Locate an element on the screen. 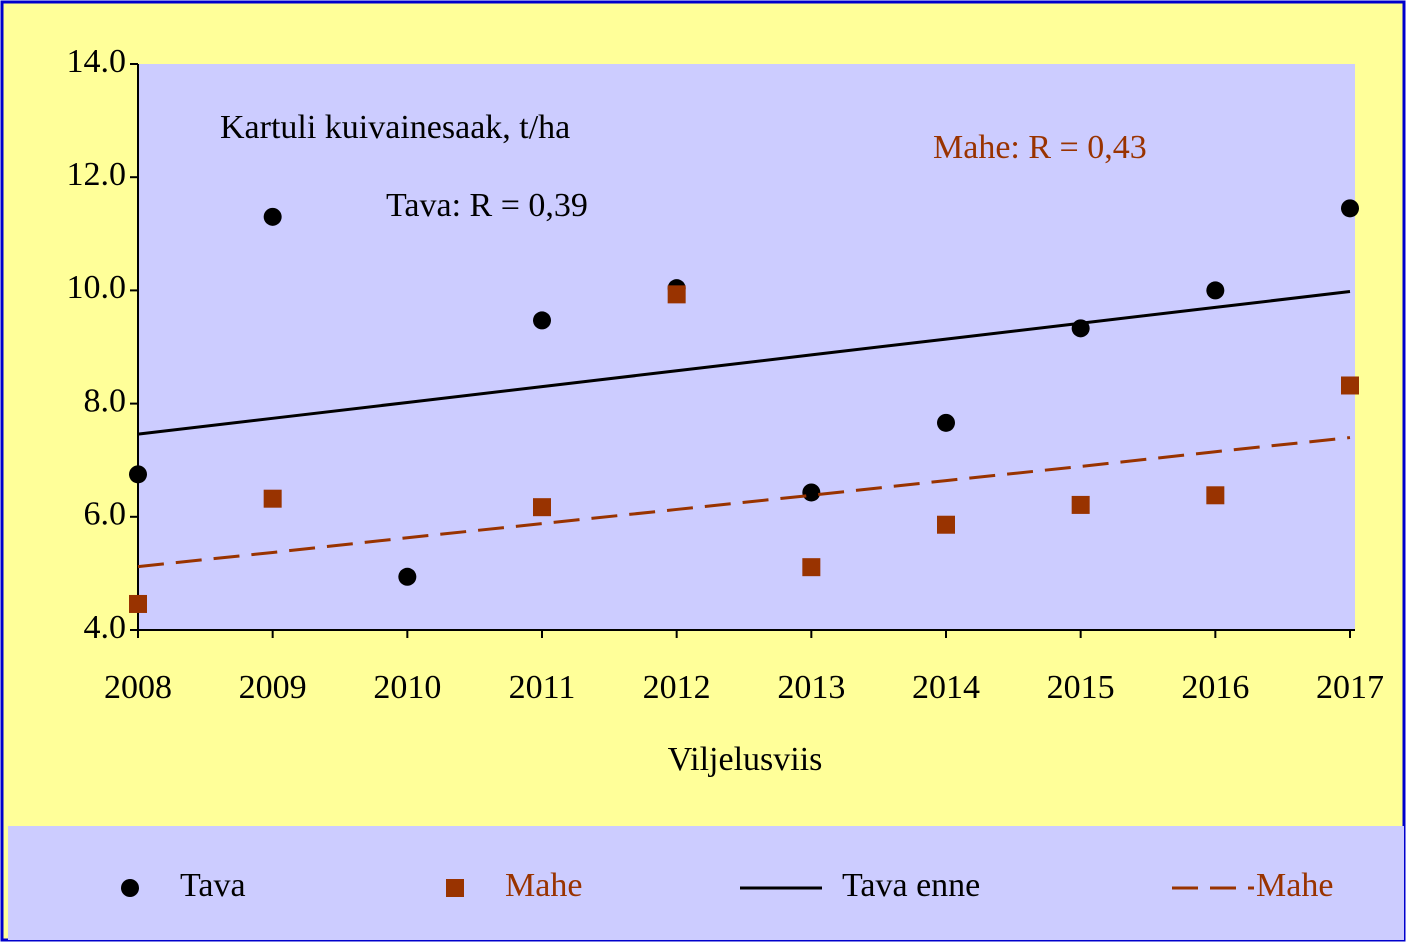 This screenshot has height=942, width=1406. annotation: Kartuli kuivainesaak, t/ha is located at coordinates (395, 127).